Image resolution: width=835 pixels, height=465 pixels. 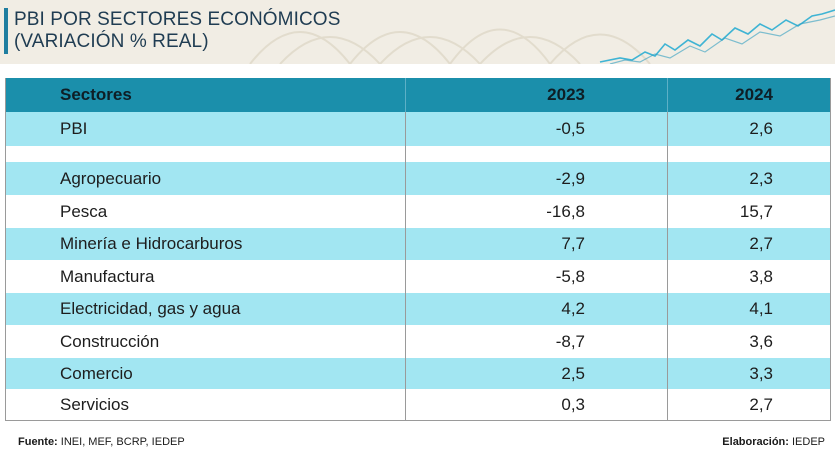 I want to click on credit-label: Elaboración:, so click(x=755, y=442).